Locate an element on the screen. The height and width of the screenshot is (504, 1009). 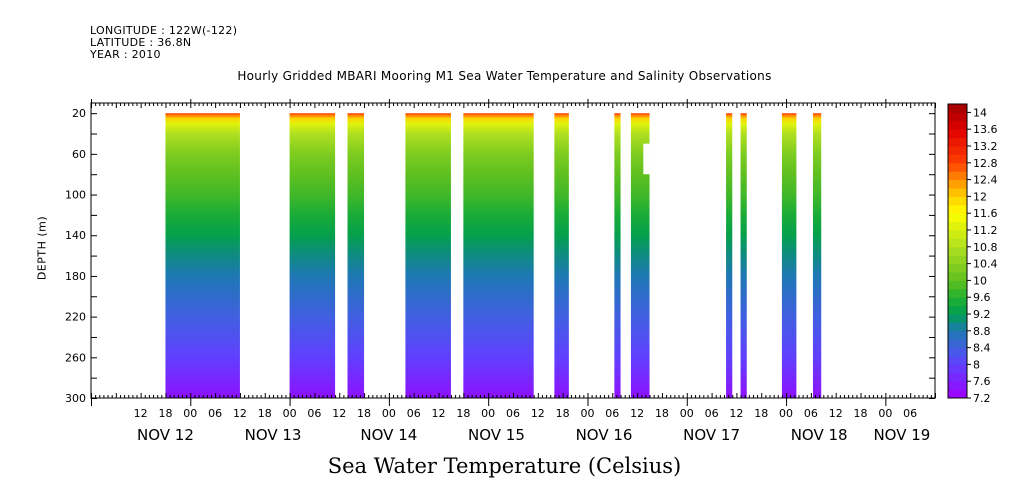
x-date-label: NOV 18 is located at coordinates (819, 435).